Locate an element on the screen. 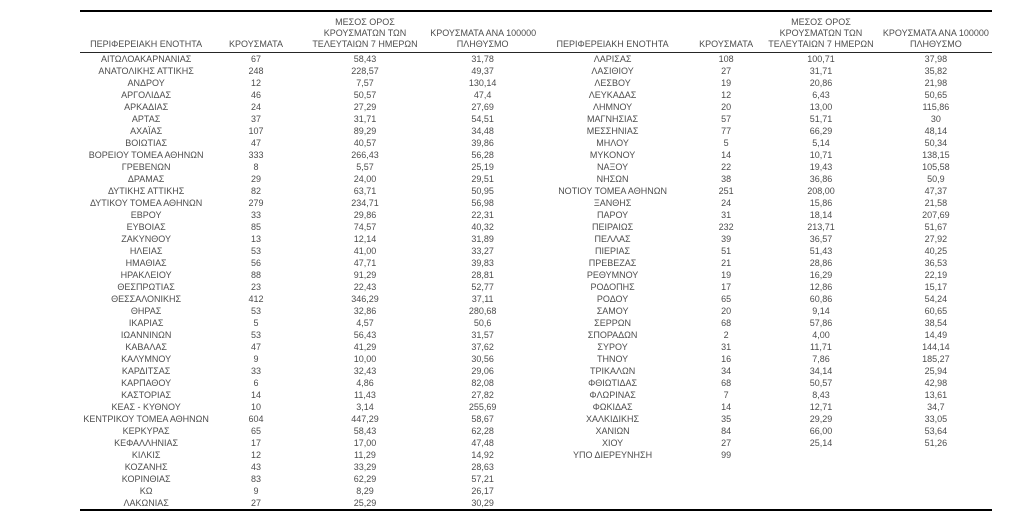  cases-cell: 29 is located at coordinates (256, 179).